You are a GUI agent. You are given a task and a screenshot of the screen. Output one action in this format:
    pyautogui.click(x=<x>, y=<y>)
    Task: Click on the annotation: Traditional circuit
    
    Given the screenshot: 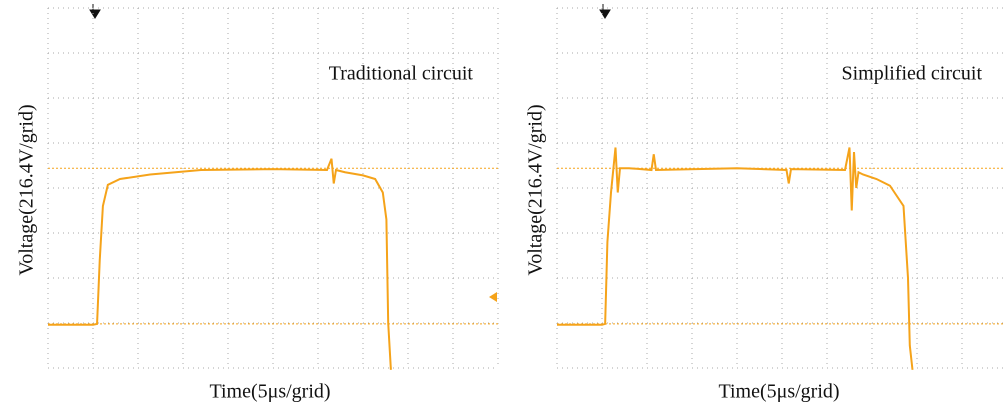 What is the action you would take?
    pyautogui.click(x=401, y=74)
    